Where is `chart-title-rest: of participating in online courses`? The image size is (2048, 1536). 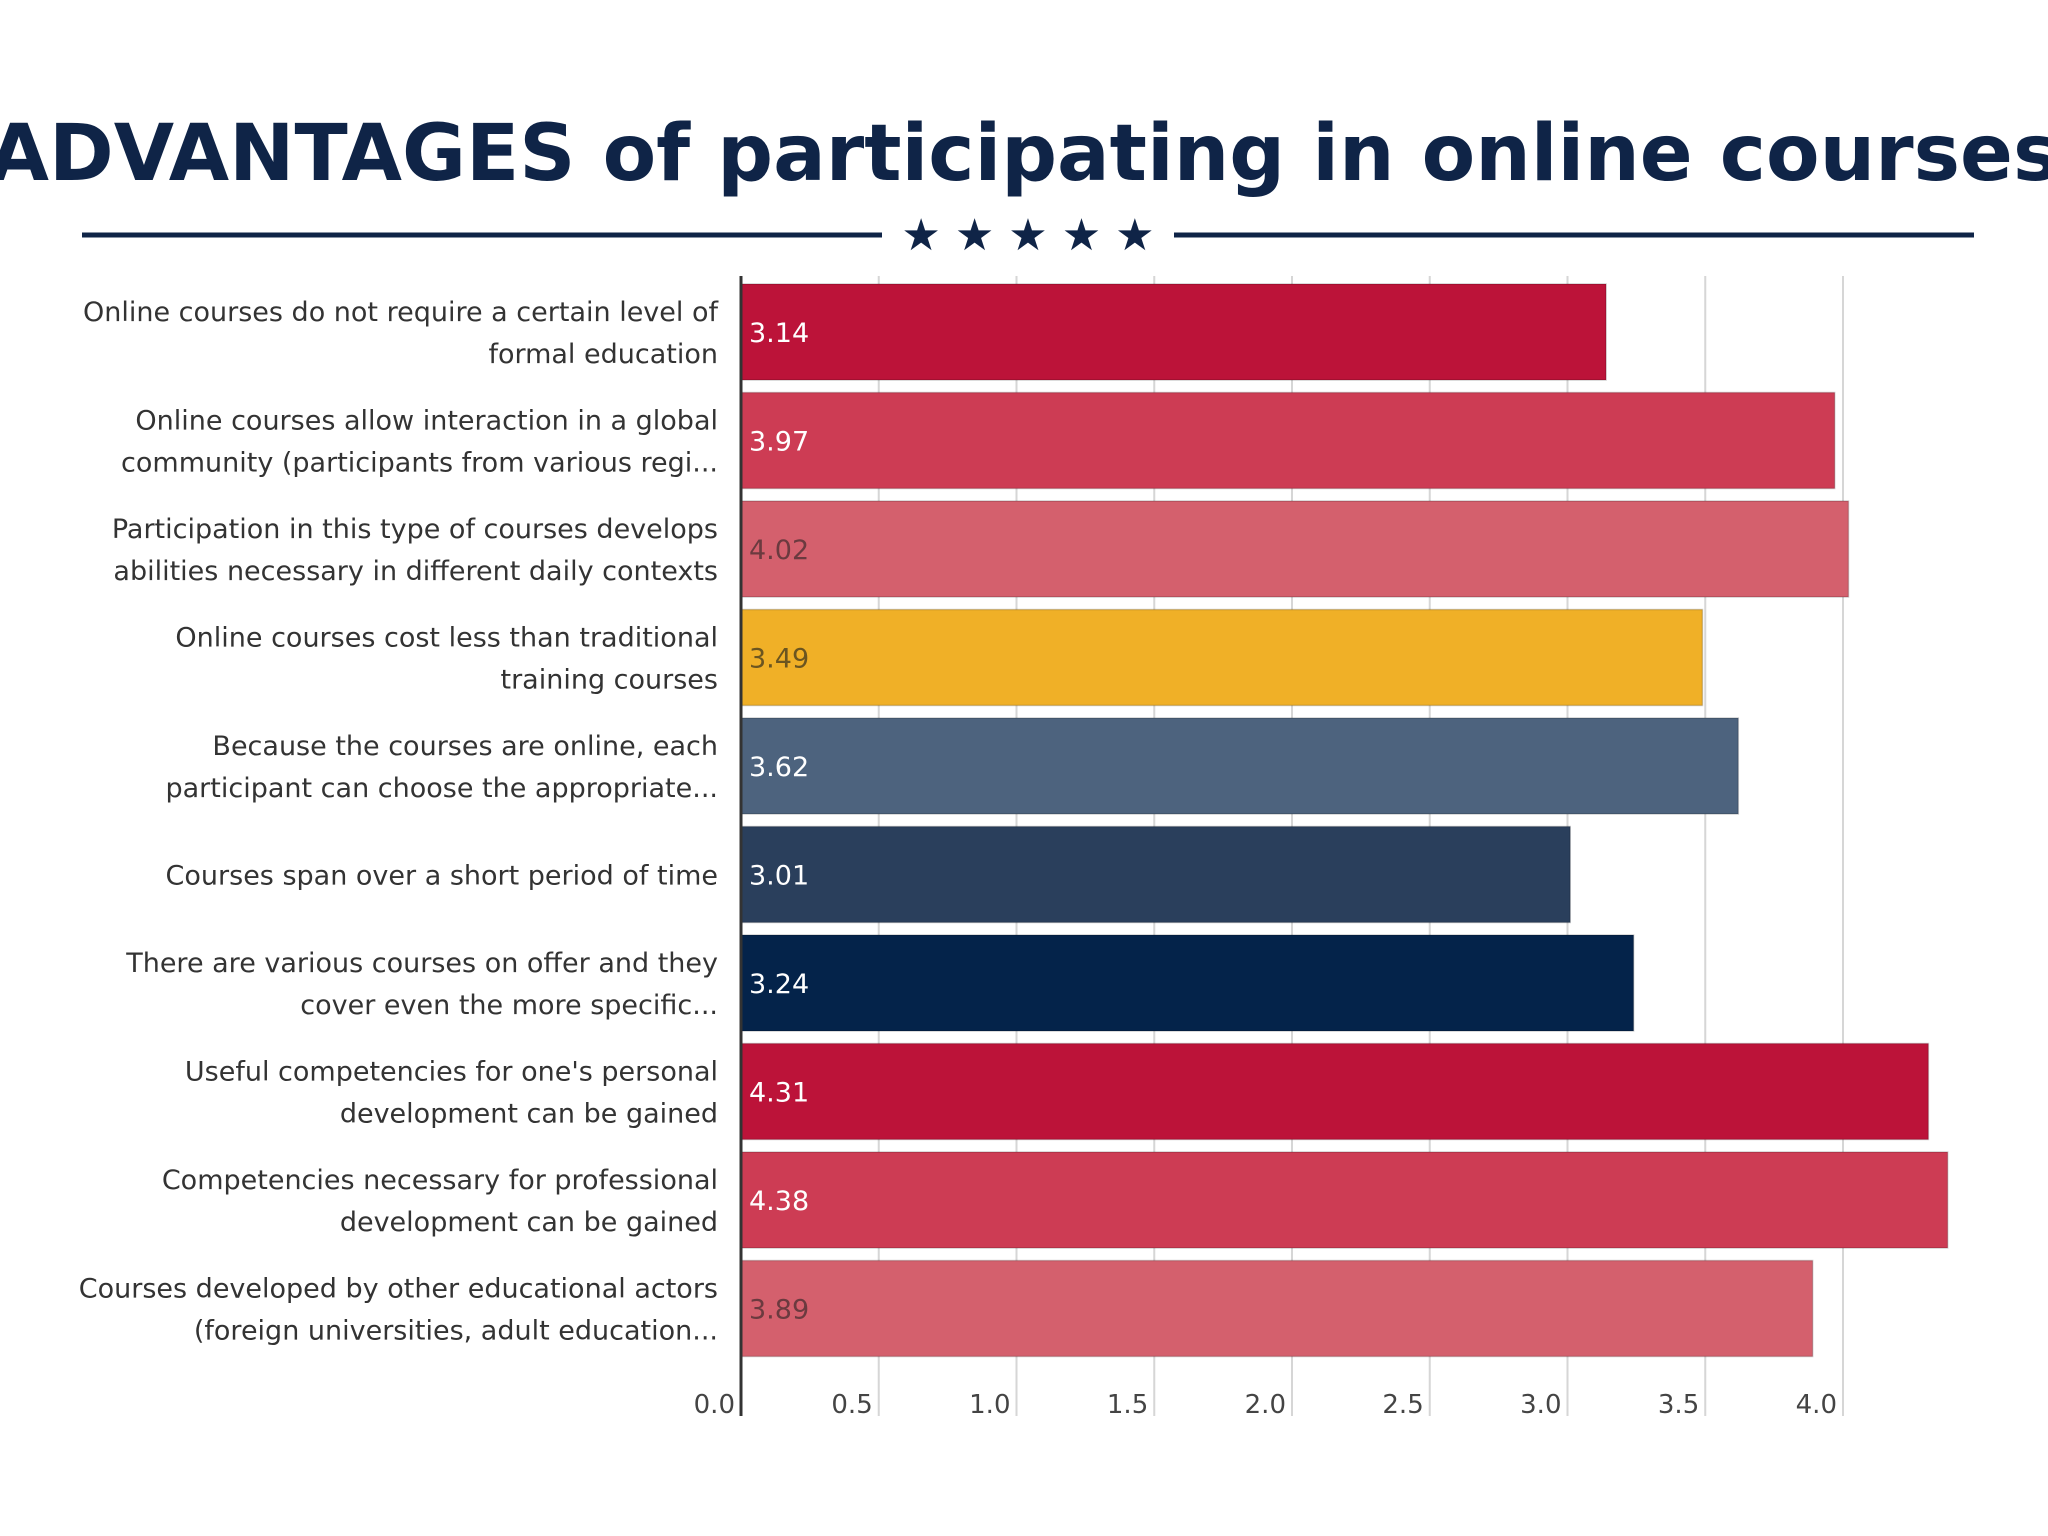 chart-title-rest: of participating in online courses is located at coordinates (1311, 154).